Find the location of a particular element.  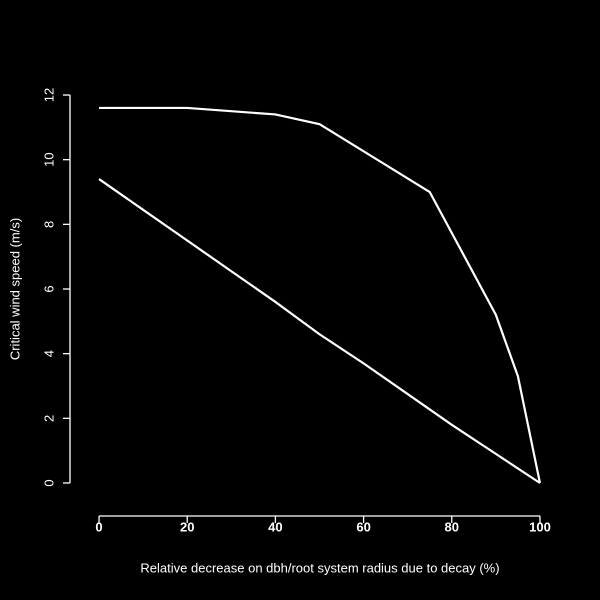

y-tick-label: 12 is located at coordinates (48, 95).